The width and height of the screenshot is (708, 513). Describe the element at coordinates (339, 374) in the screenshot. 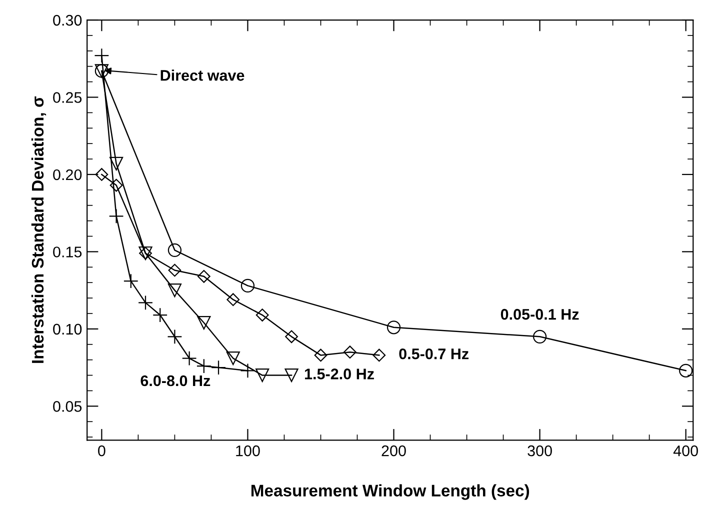

I see `series-label: 1.5-2.0 Hz` at that location.